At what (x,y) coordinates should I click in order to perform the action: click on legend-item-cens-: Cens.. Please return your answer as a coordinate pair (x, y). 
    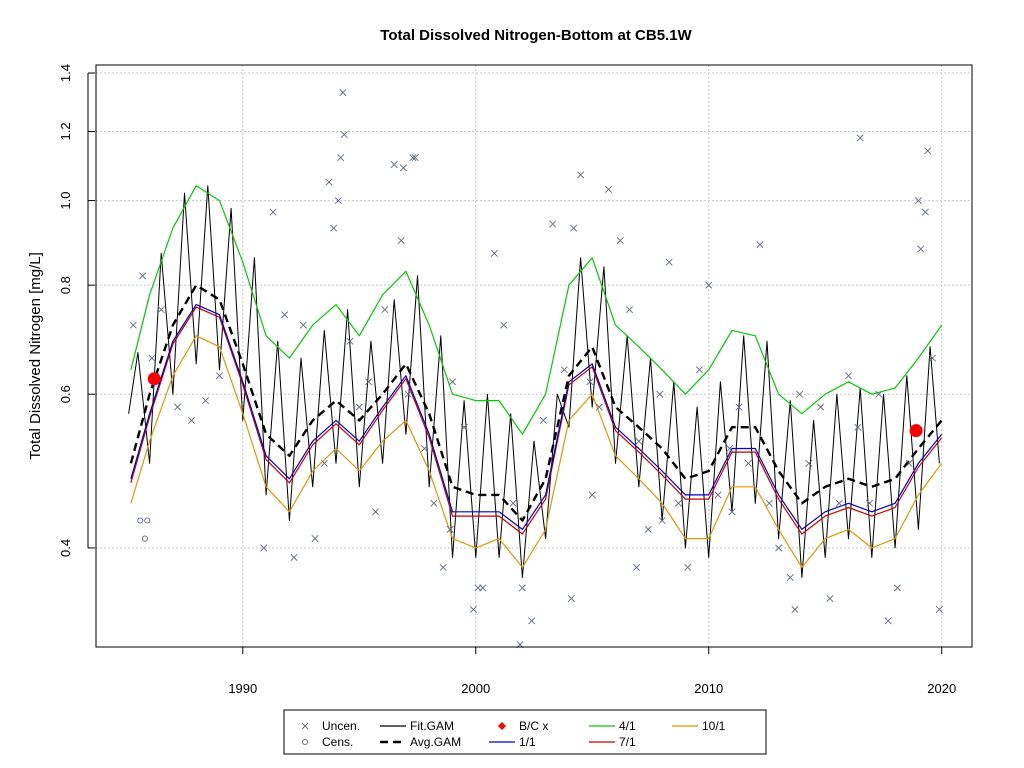
    Looking at the image, I should click on (327, 742).